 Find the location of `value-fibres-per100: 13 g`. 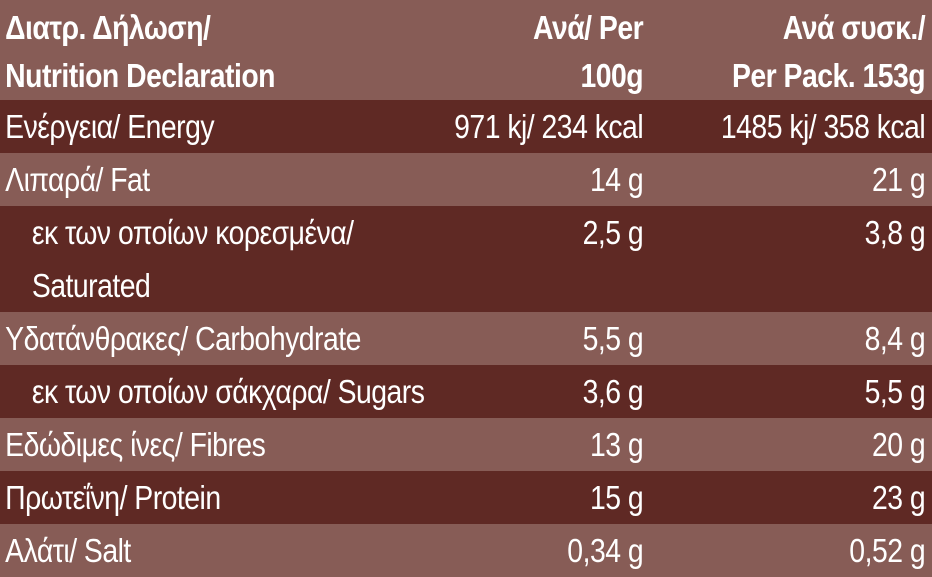

value-fibres-per100: 13 g is located at coordinates (616, 444).